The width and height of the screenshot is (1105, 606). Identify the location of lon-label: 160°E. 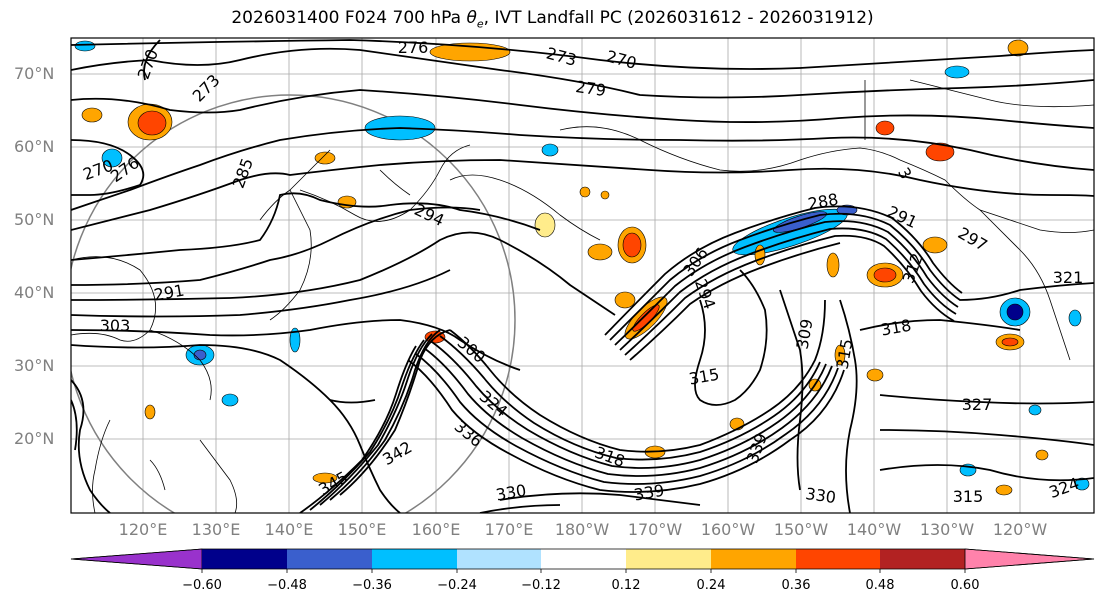
(436, 529).